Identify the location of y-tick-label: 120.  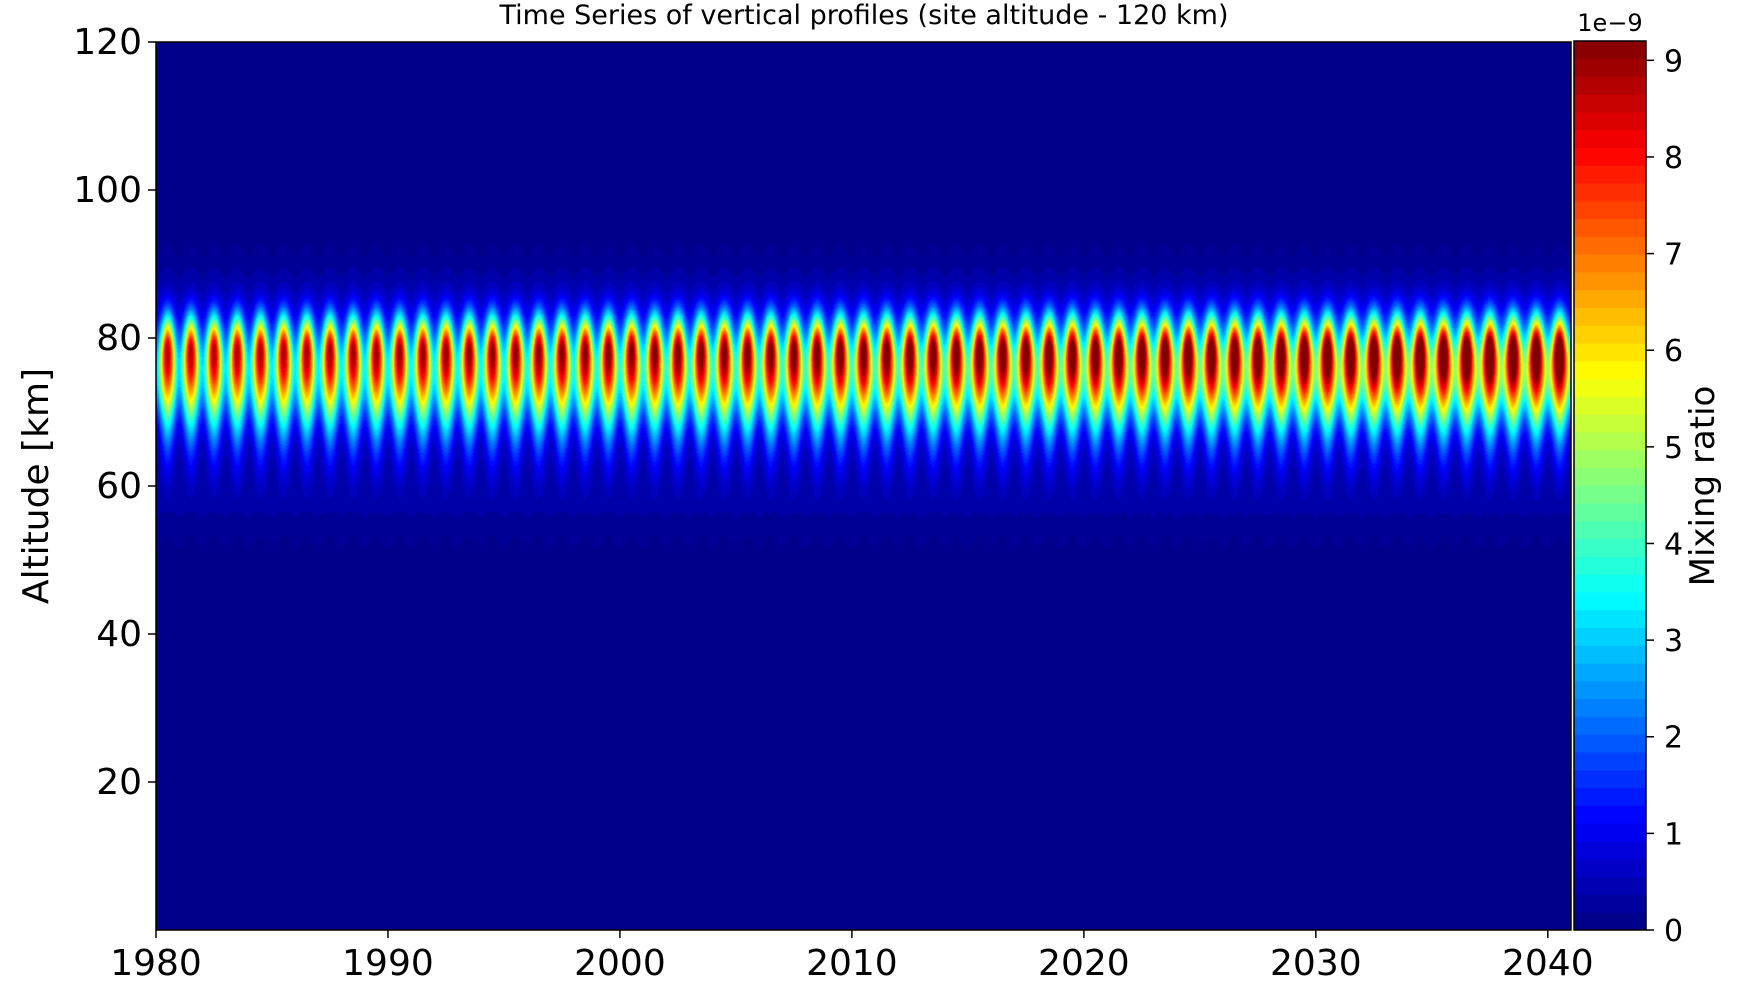
(107, 42).